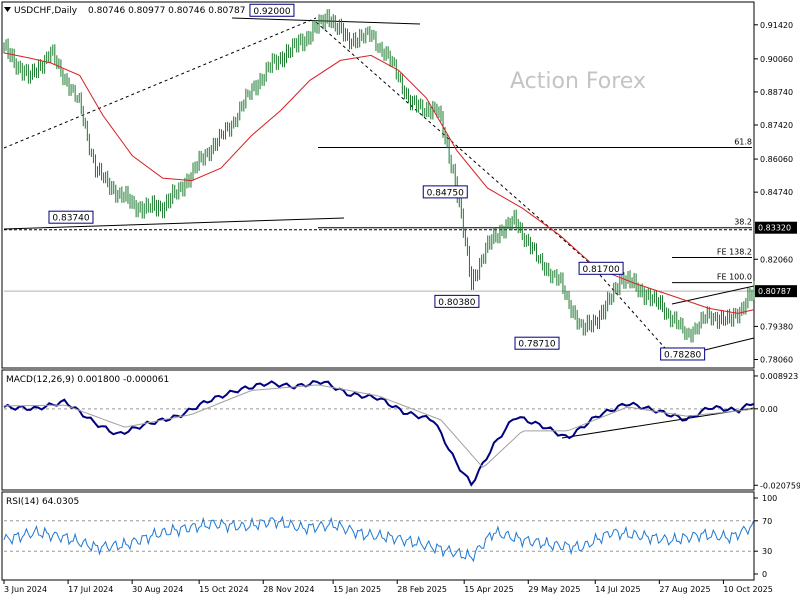 The width and height of the screenshot is (800, 600). What do you see at coordinates (776, 59) in the screenshot?
I see `y-tick-label: 0.90060` at bounding box center [776, 59].